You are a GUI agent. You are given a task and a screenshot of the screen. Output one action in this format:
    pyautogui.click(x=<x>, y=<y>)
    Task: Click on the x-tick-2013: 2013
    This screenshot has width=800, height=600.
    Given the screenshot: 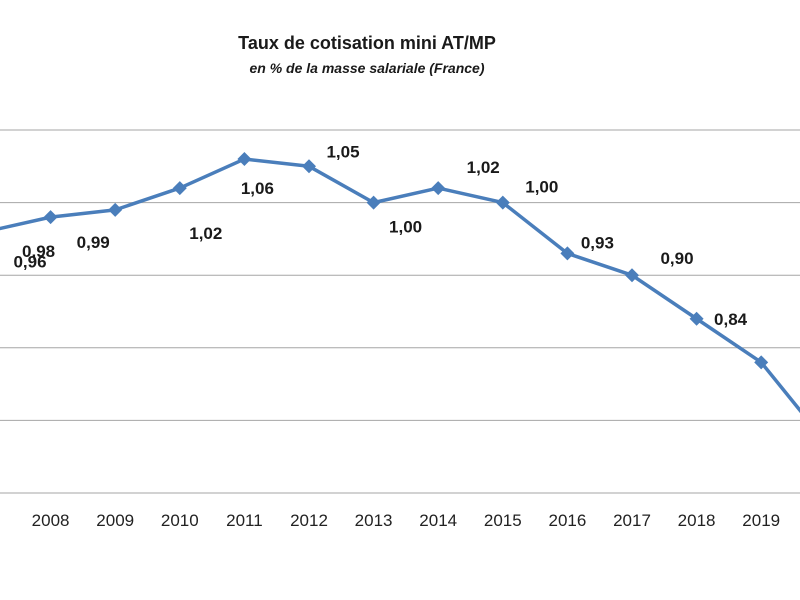 What is the action you would take?
    pyautogui.click(x=374, y=520)
    